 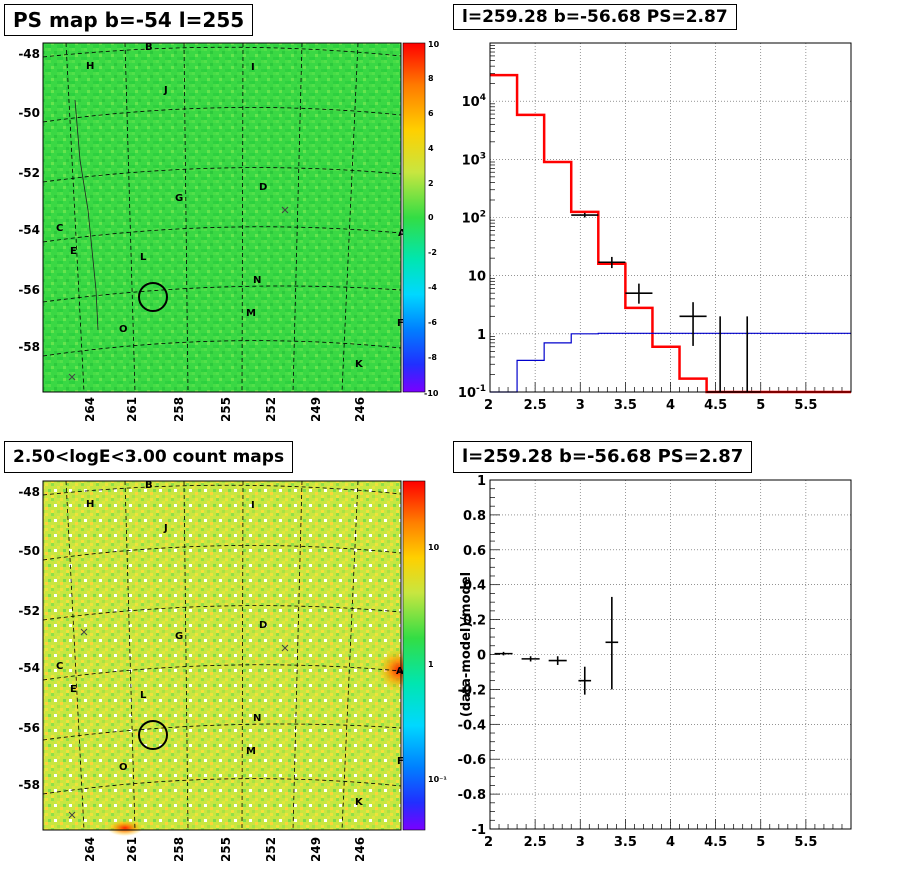 What do you see at coordinates (474, 586) in the screenshot?
I see `y-tick-label: 0.4` at bounding box center [474, 586].